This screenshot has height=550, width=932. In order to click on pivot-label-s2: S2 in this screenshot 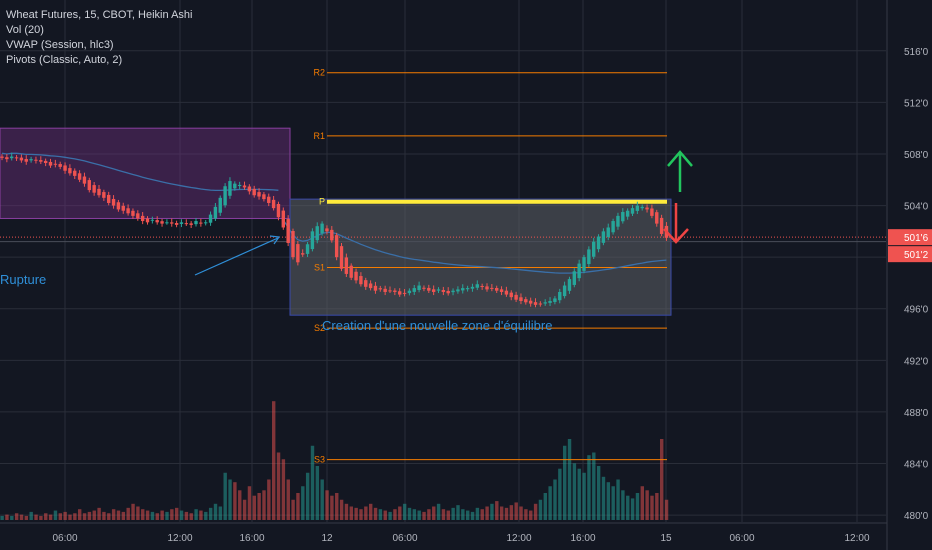, I will do `click(319, 328)`.